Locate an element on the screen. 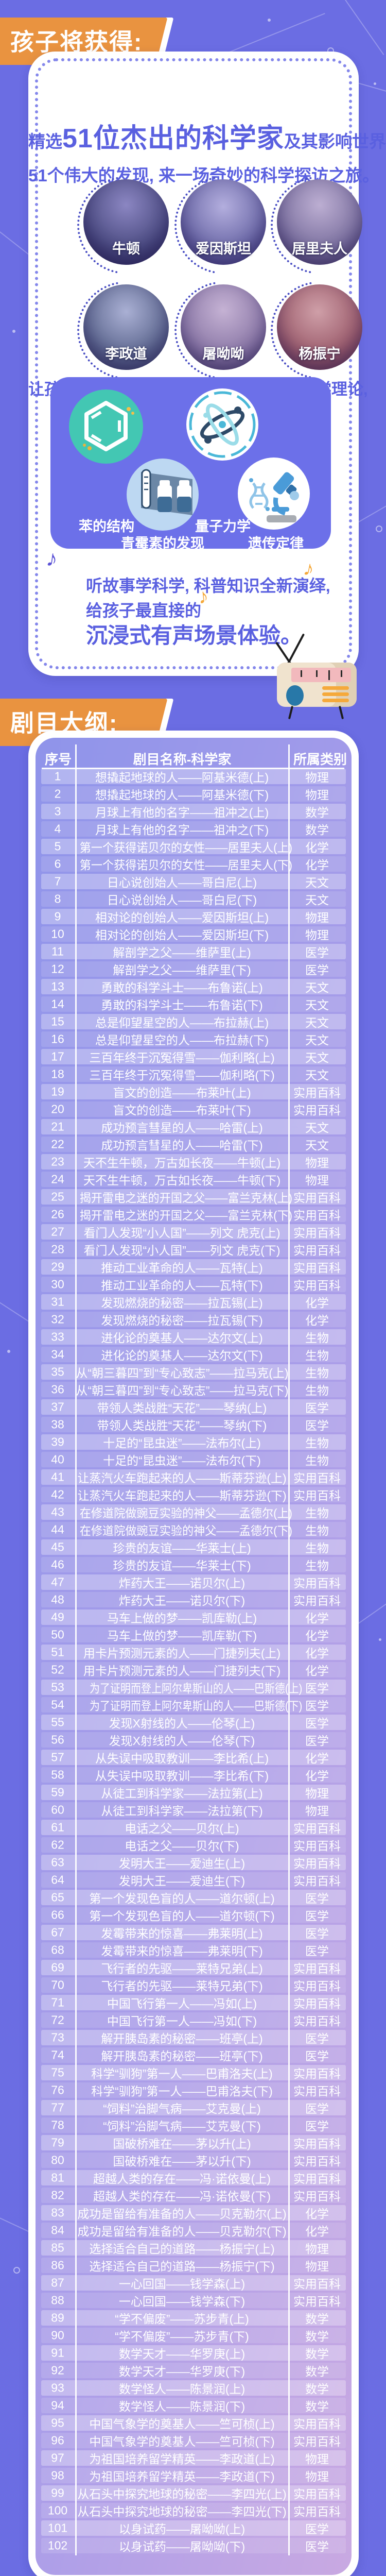  row-title: 相对论的创始人——爱因斯坦(上) is located at coordinates (182, 917).